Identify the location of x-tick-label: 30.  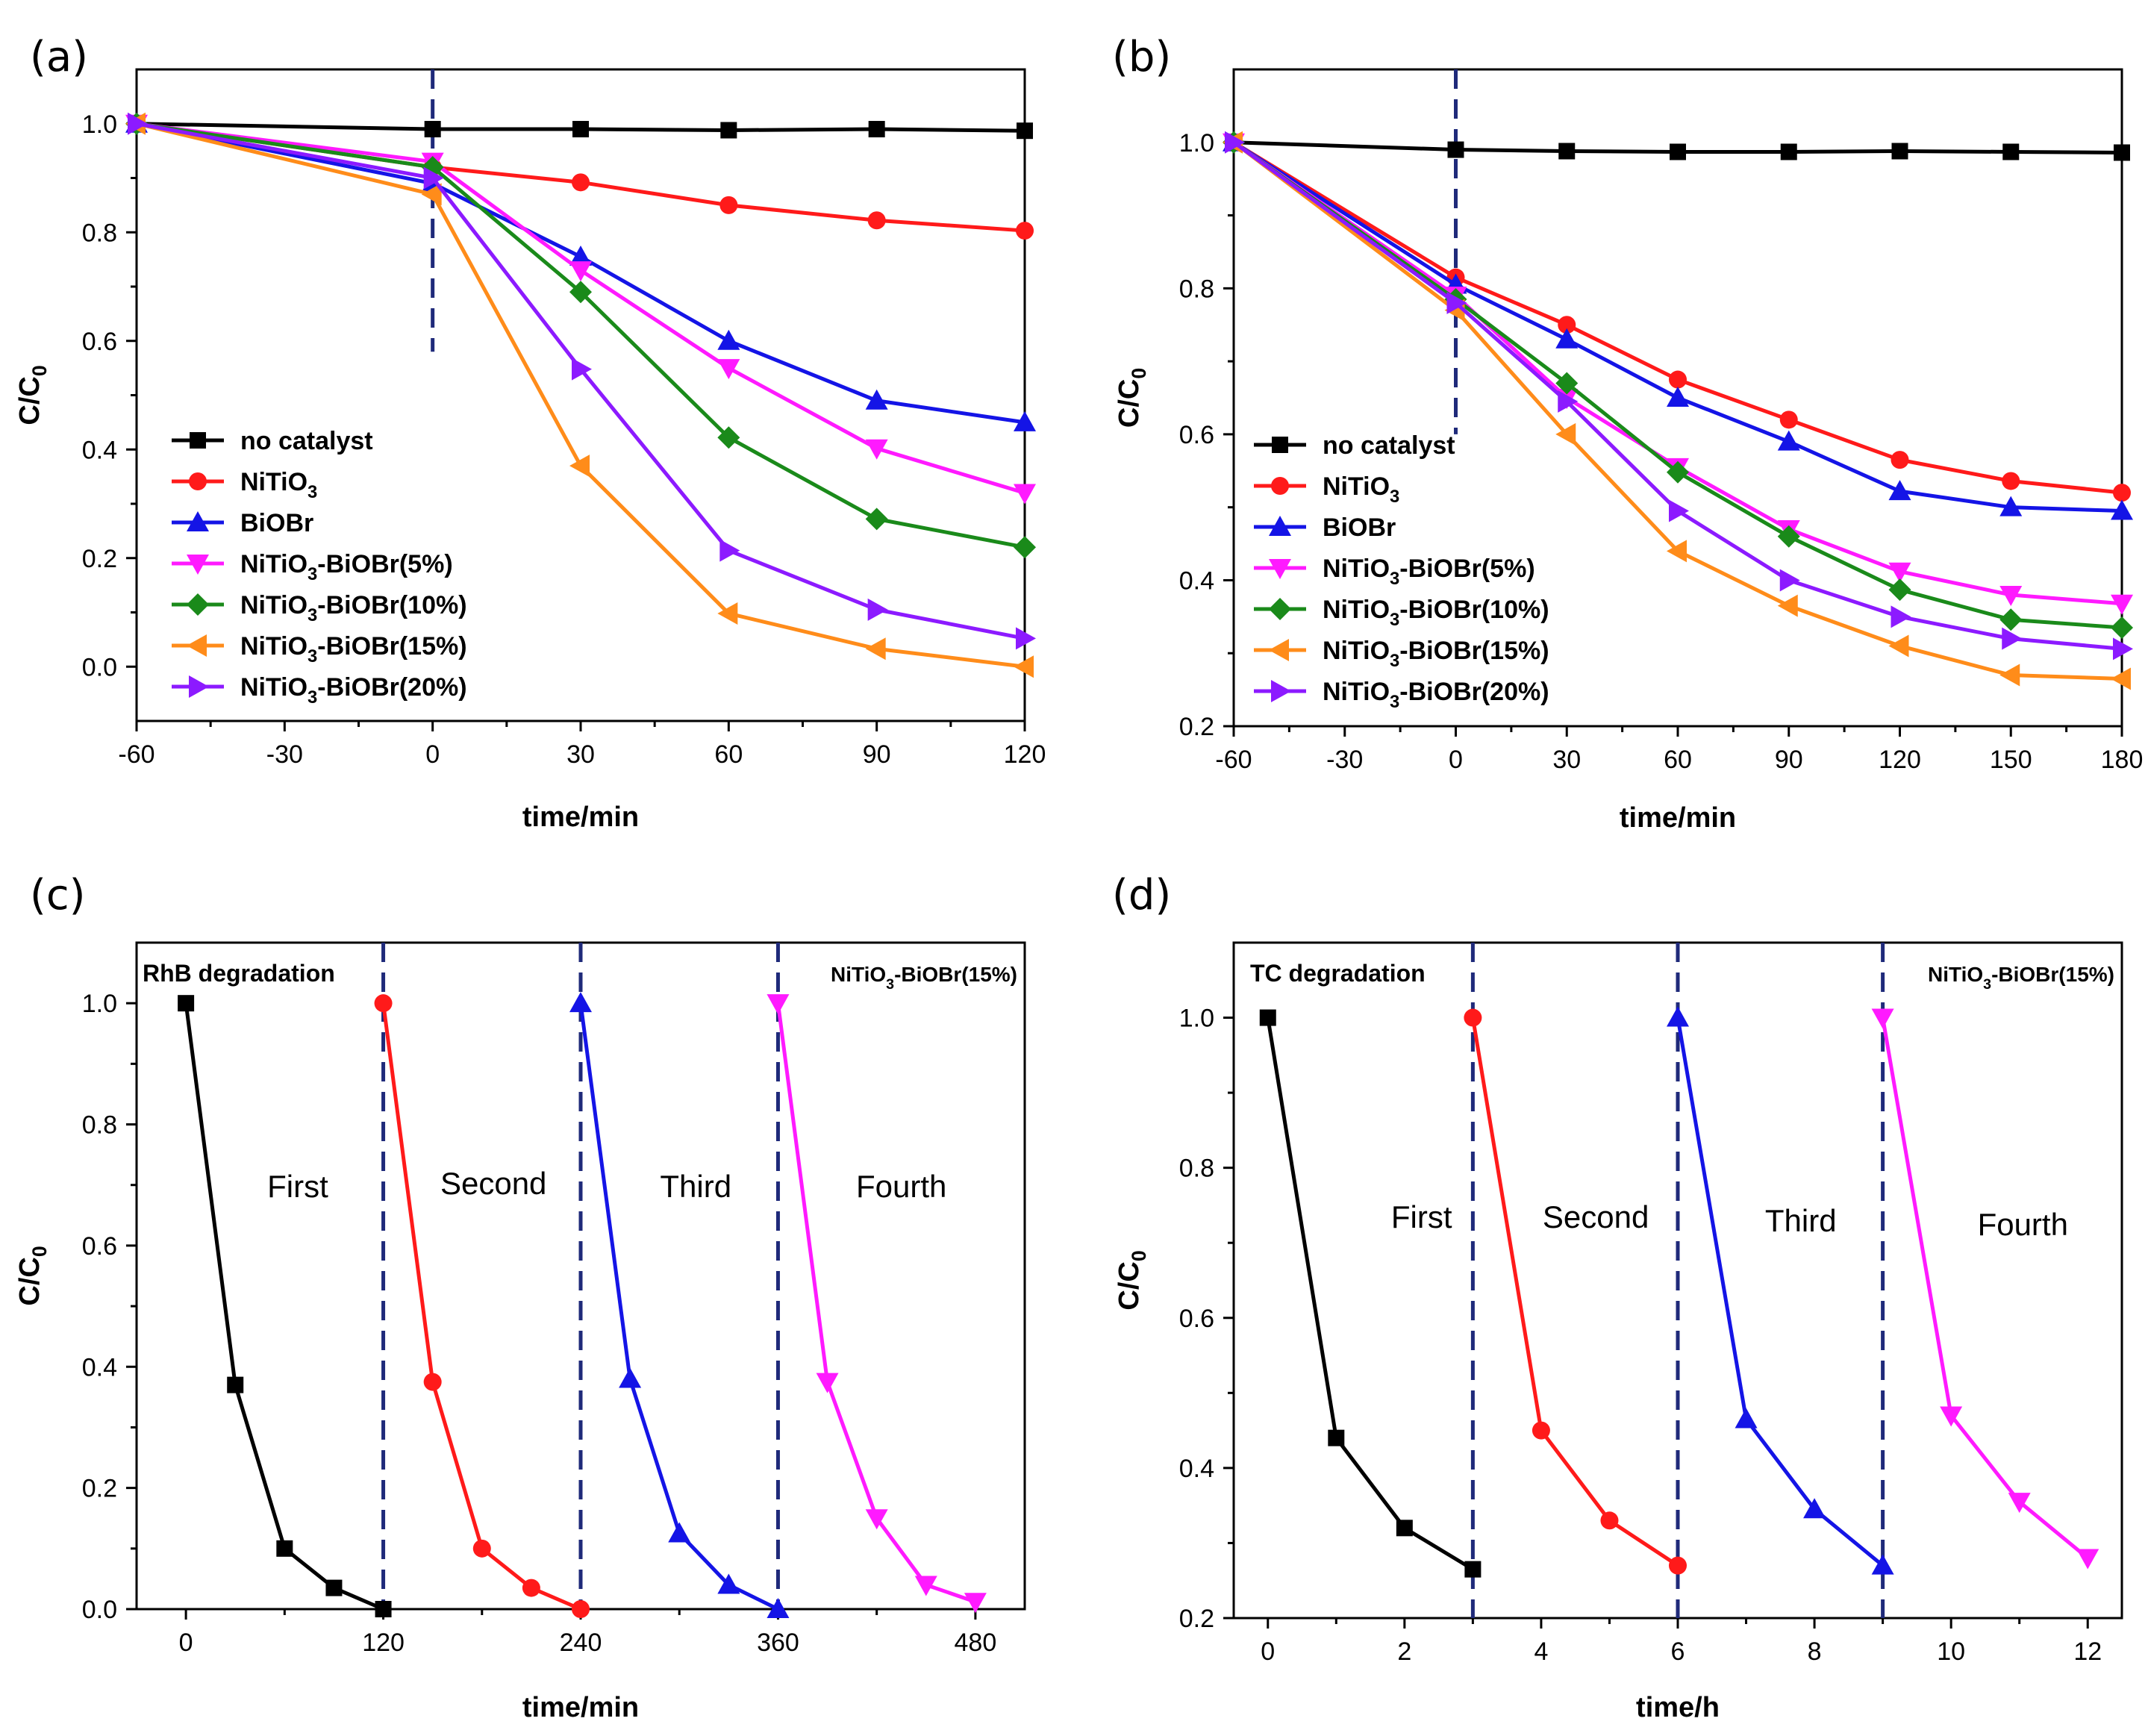
(580, 755).